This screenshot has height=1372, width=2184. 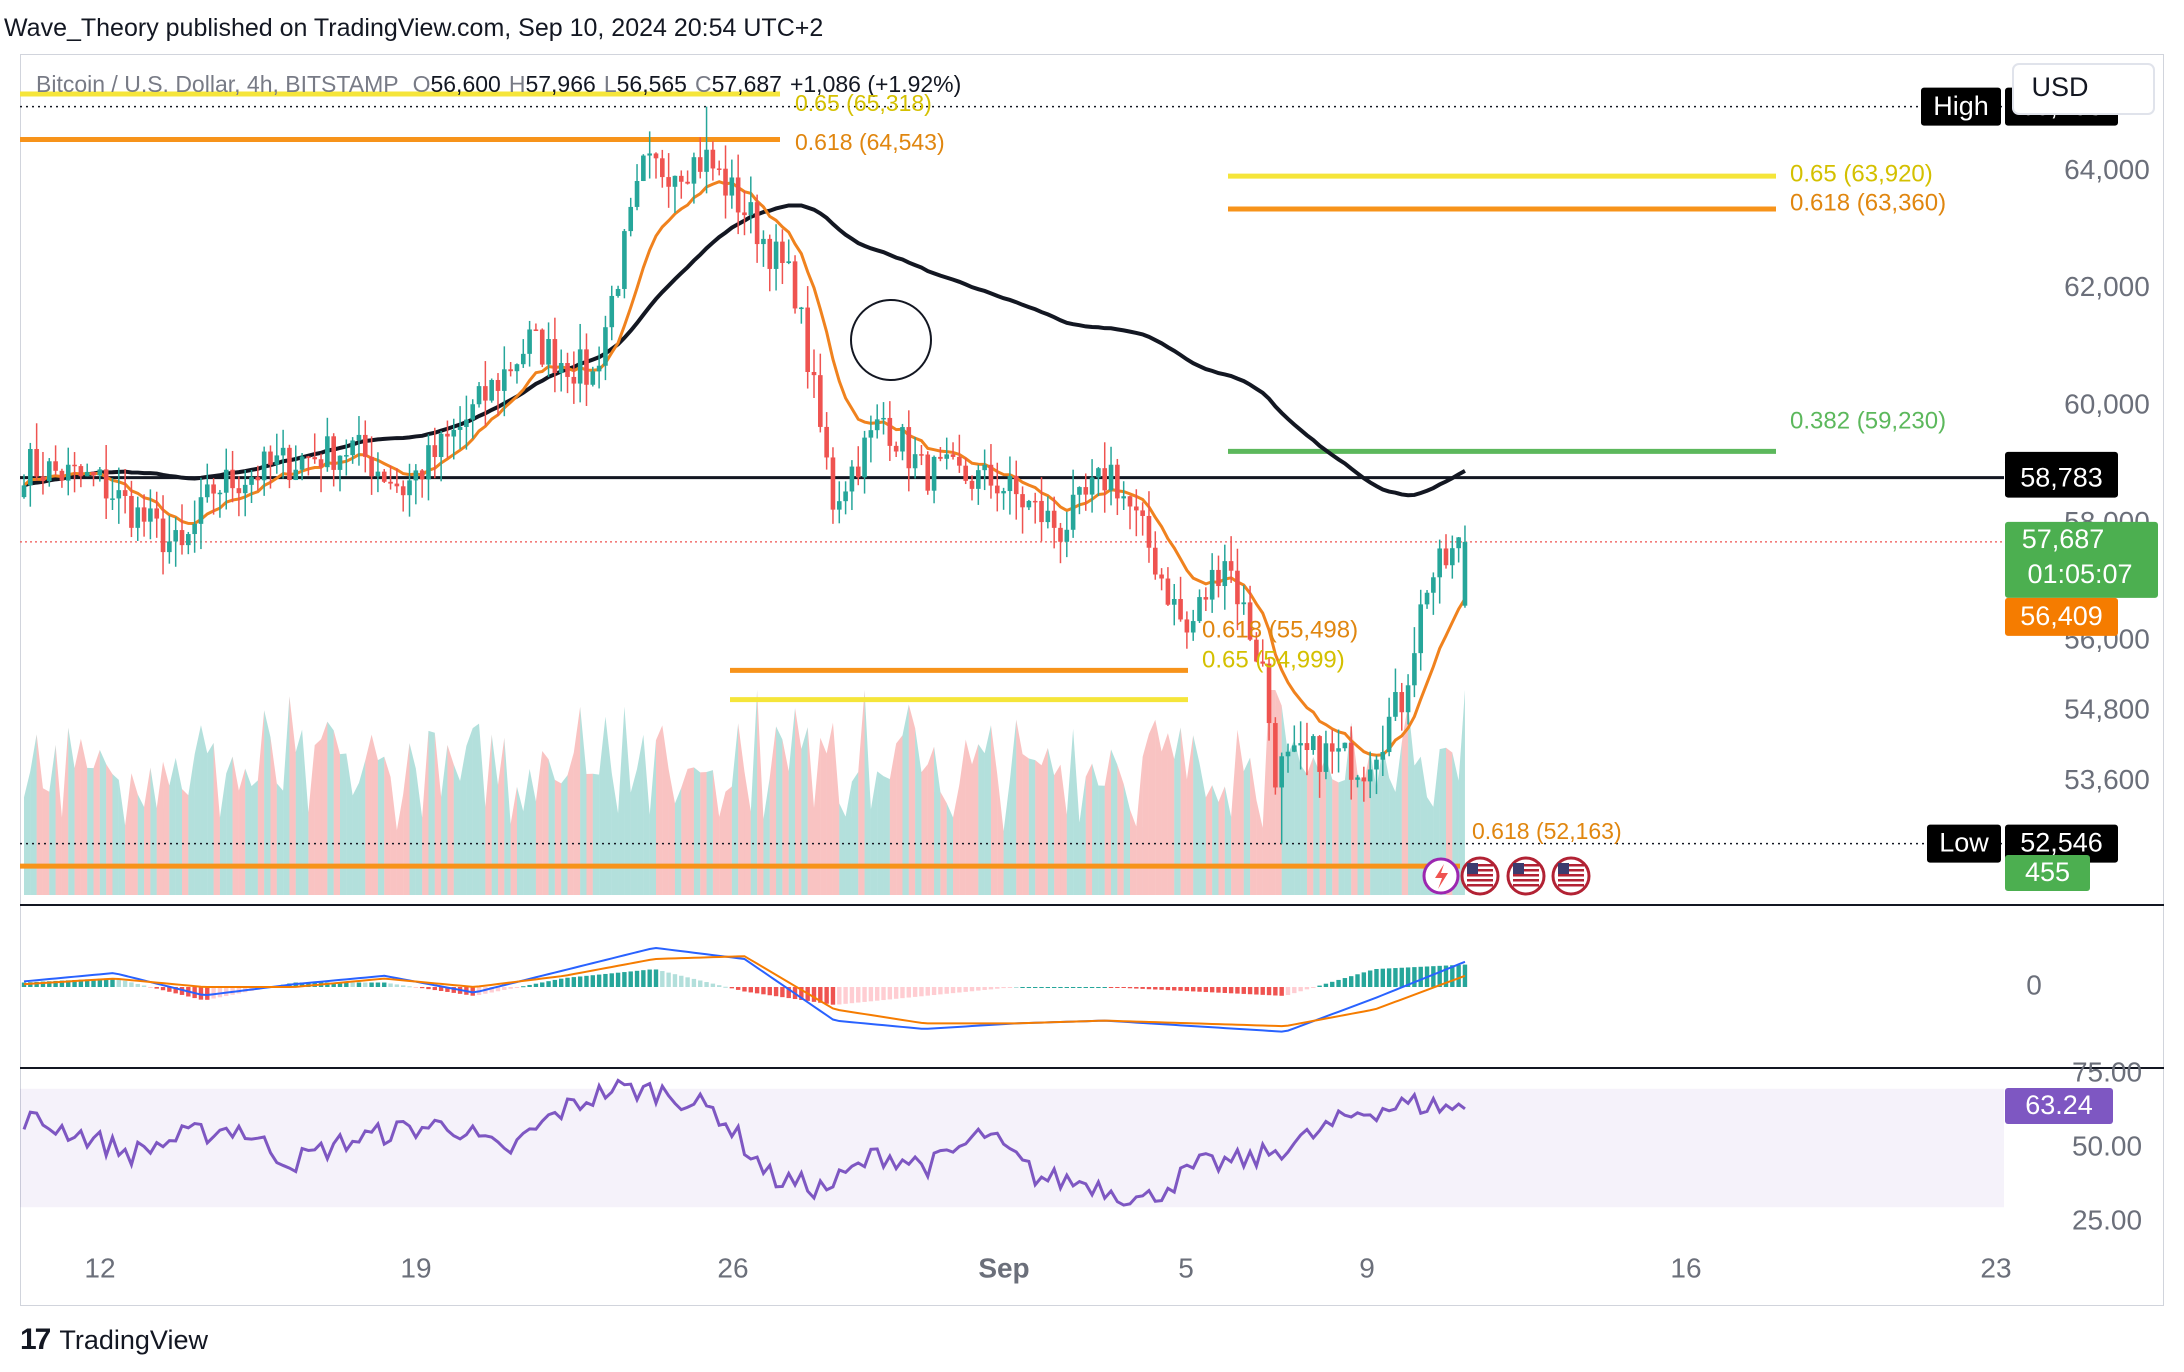 I want to click on rsi-value-tag: 63.24, so click(x=2059, y=1105).